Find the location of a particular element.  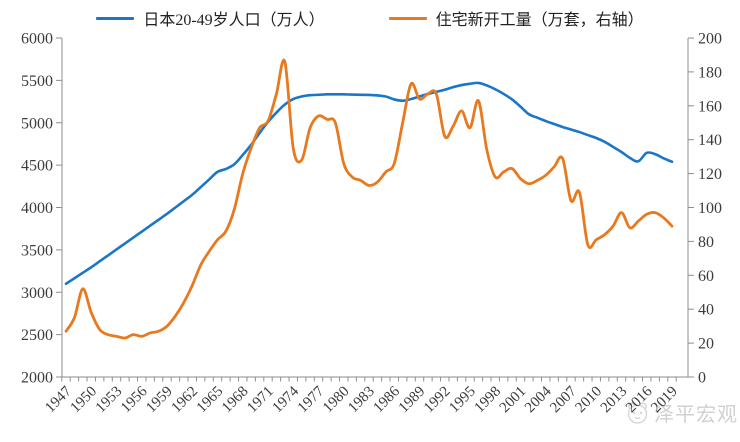

legend-line-swatch-housing-starts is located at coordinates (407, 18).